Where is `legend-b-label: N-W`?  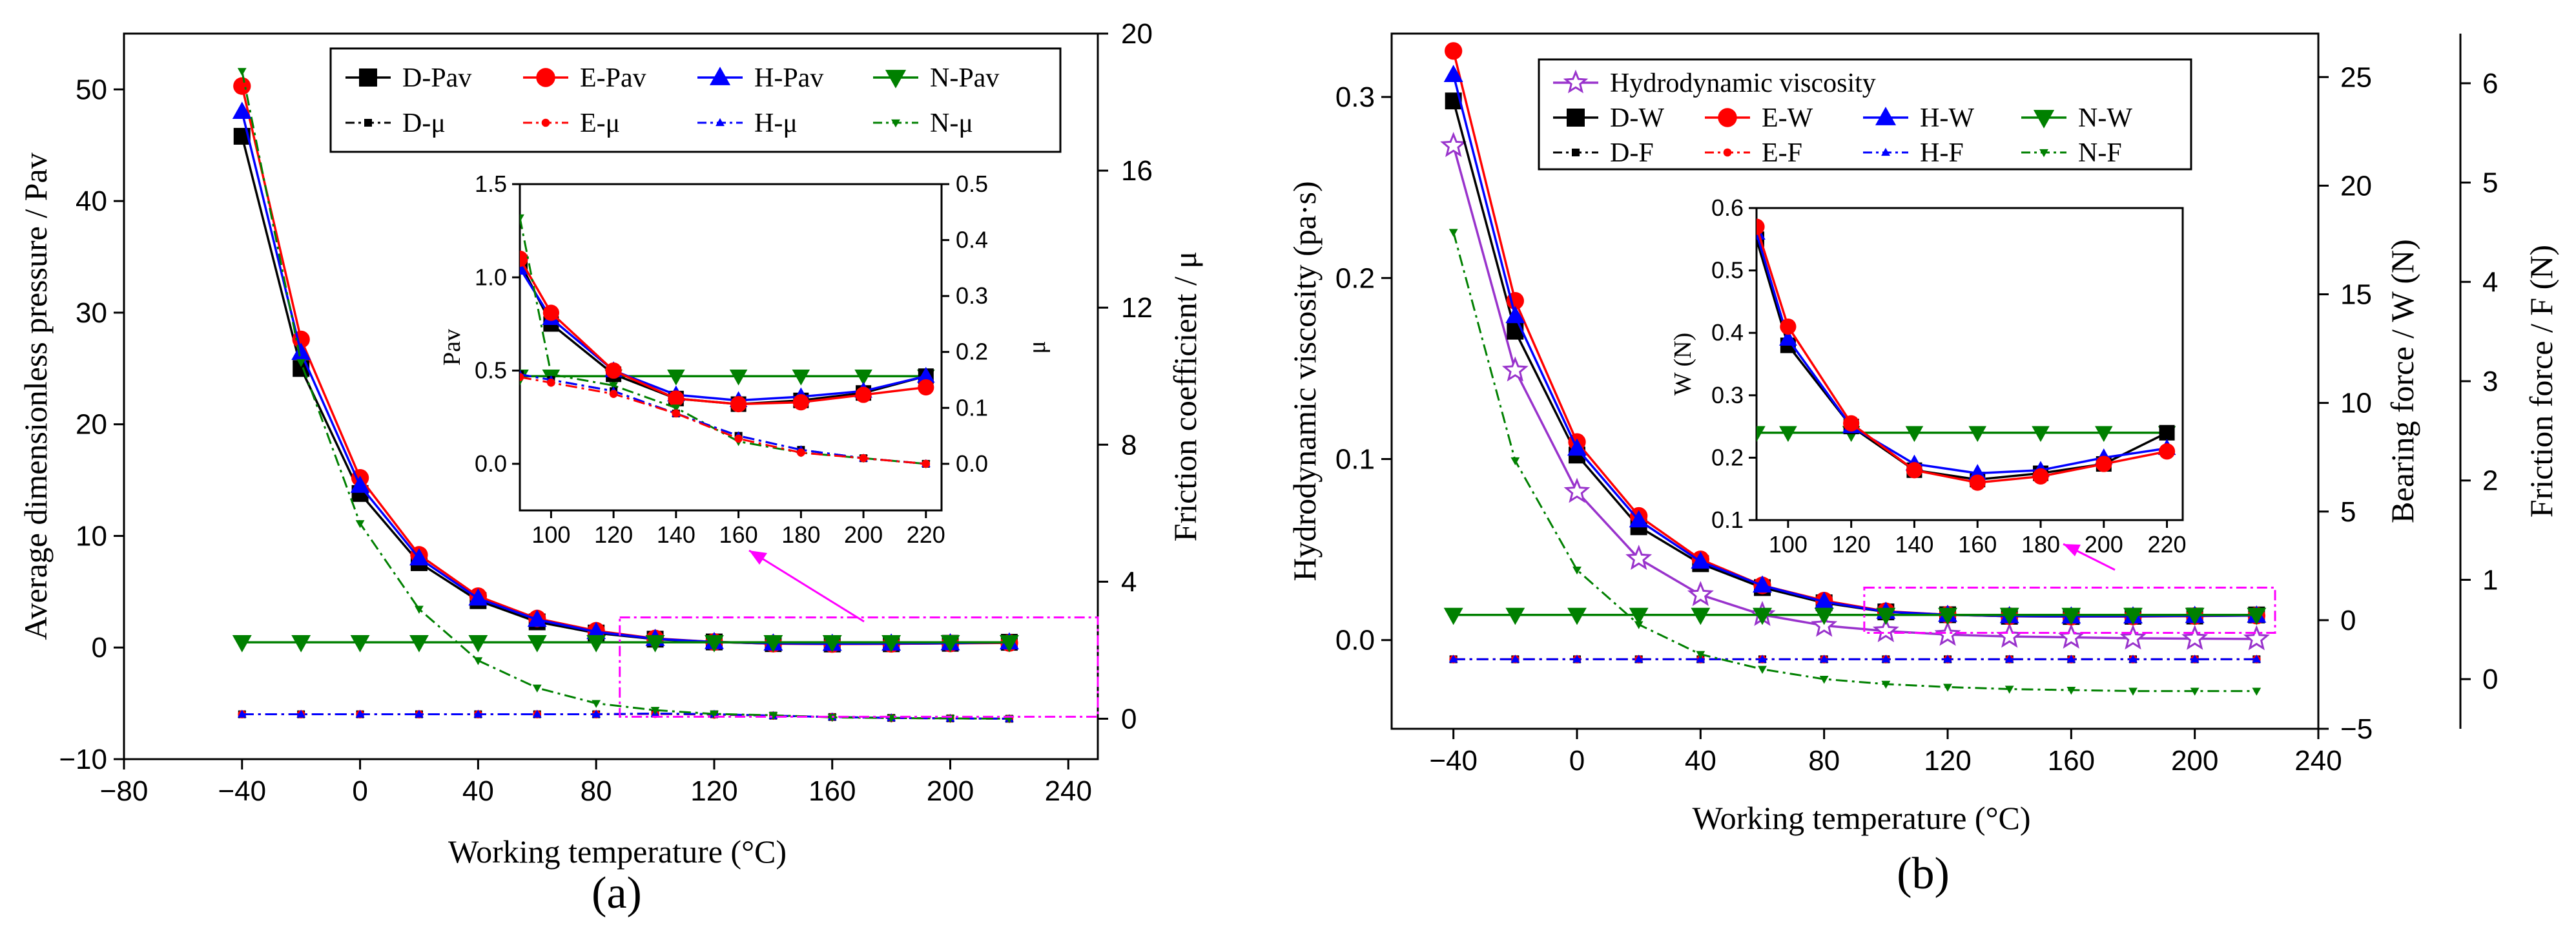
legend-b-label: N-W is located at coordinates (2105, 118).